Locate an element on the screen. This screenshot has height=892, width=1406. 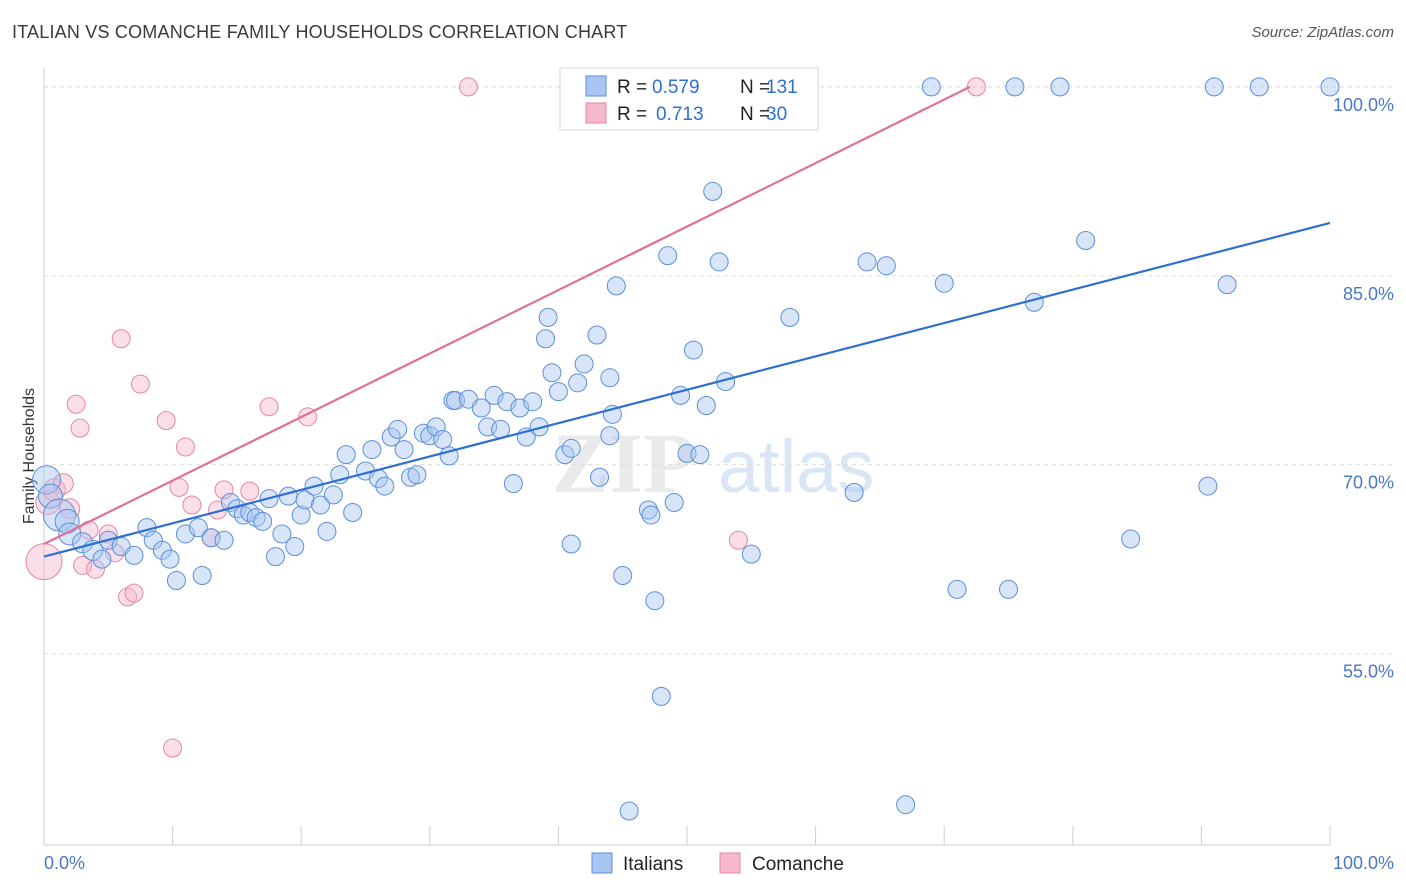
watermark-atlas: atlas is located at coordinates (796, 466).